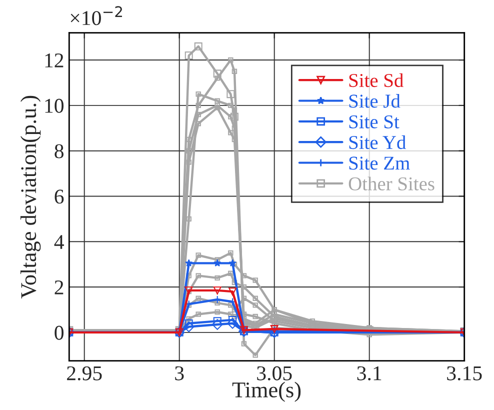 This screenshot has width=494, height=410. What do you see at coordinates (374, 101) in the screenshot?
I see `legend-label: Site Jd` at bounding box center [374, 101].